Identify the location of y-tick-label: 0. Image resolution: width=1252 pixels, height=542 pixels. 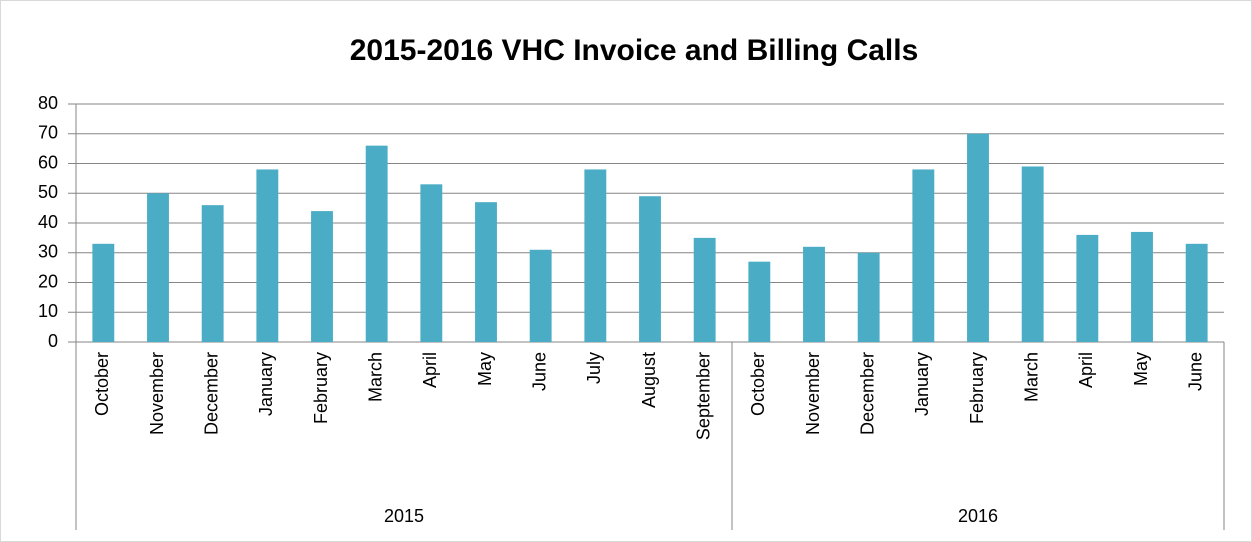
(53, 341).